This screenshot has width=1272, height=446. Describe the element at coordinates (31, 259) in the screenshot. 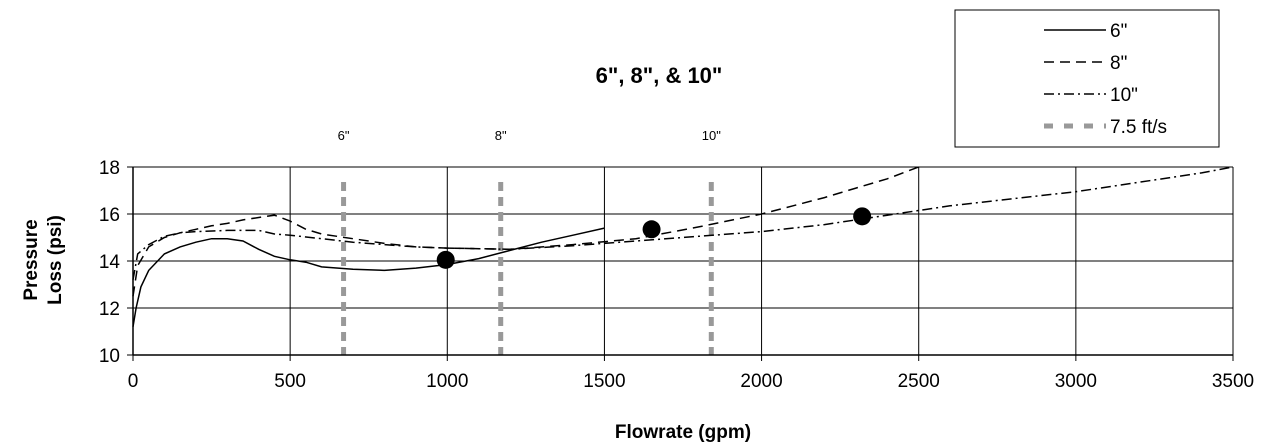

I see `y-axis-label-line-1: Pressure` at that location.